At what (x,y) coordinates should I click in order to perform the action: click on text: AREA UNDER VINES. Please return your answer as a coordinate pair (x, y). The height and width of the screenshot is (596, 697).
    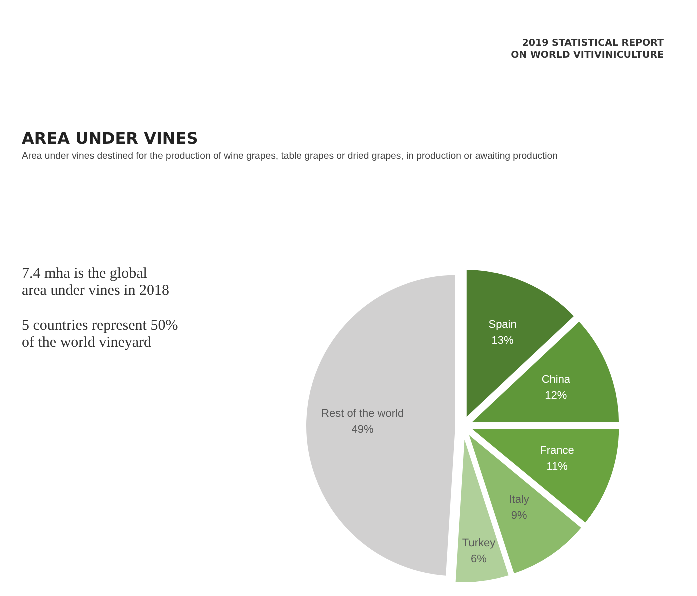
    Looking at the image, I should click on (110, 138).